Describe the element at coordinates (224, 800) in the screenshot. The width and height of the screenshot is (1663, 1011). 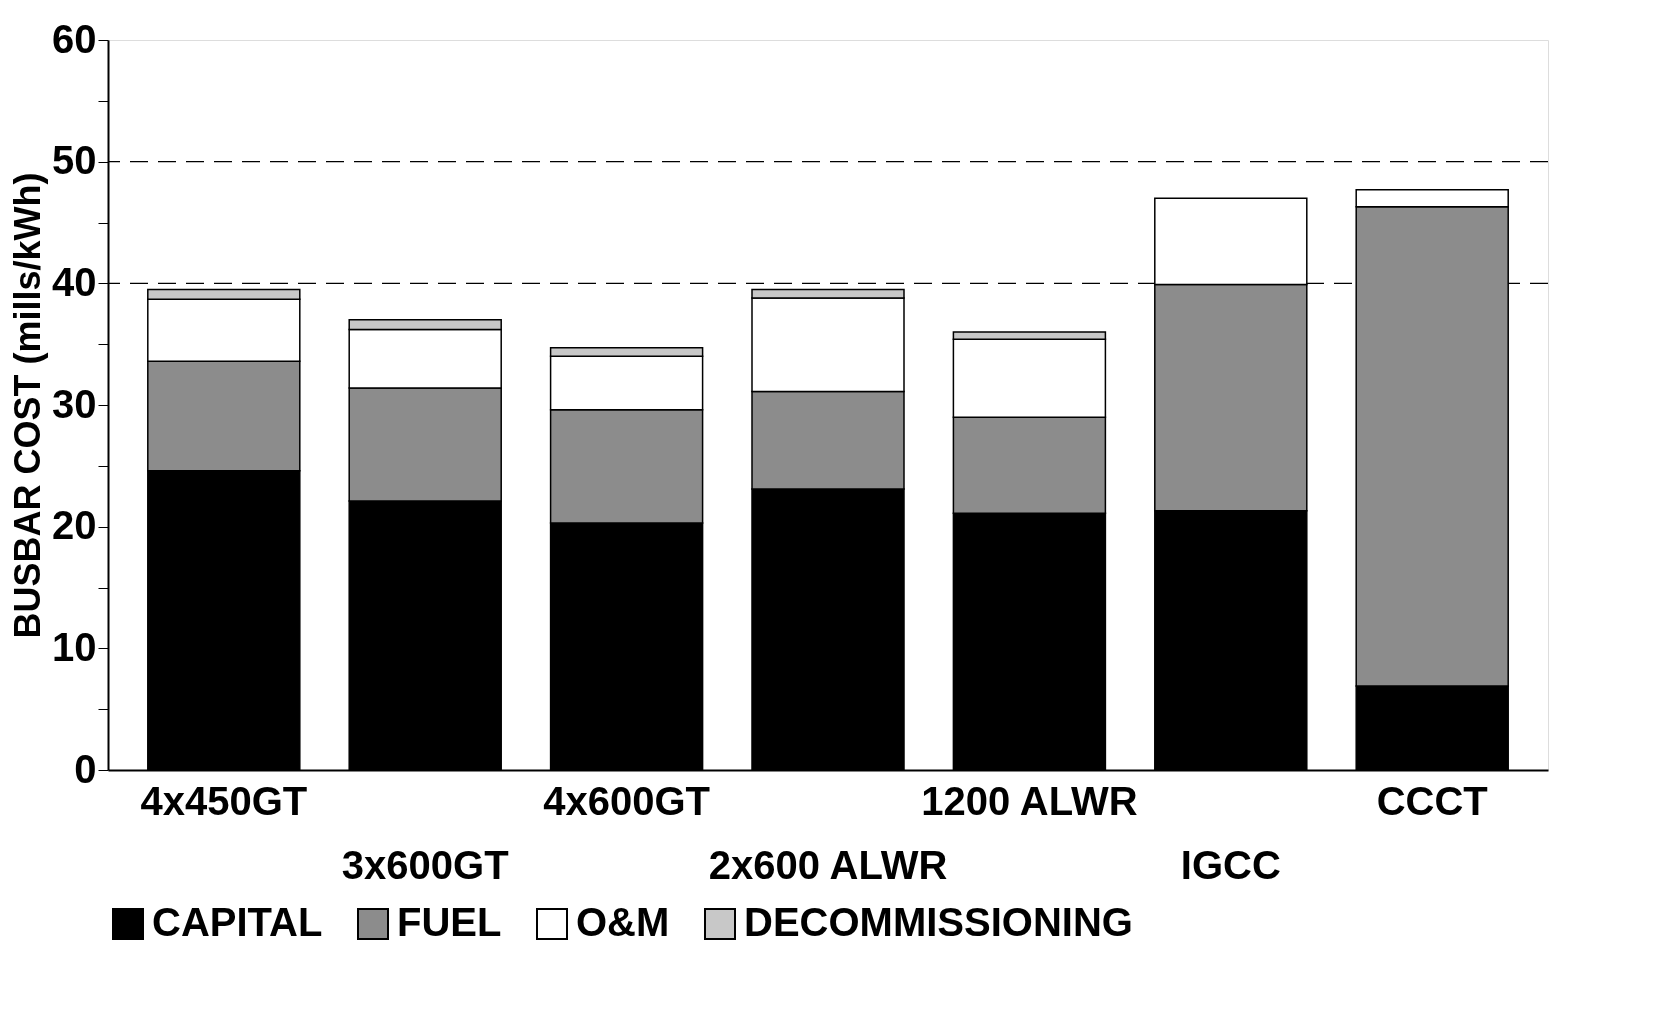
I see `x-tick-label: 4x450GT` at that location.